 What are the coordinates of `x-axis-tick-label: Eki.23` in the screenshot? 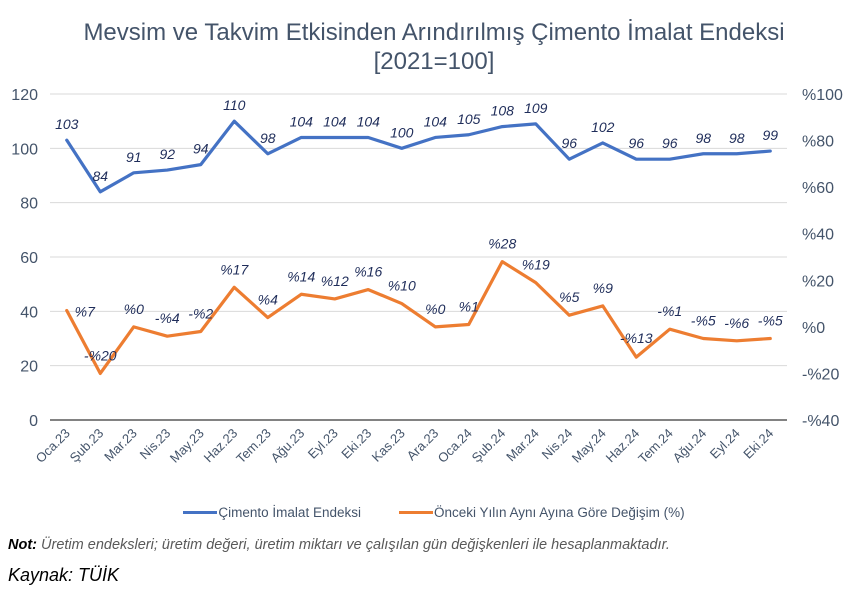 It's located at (356, 444).